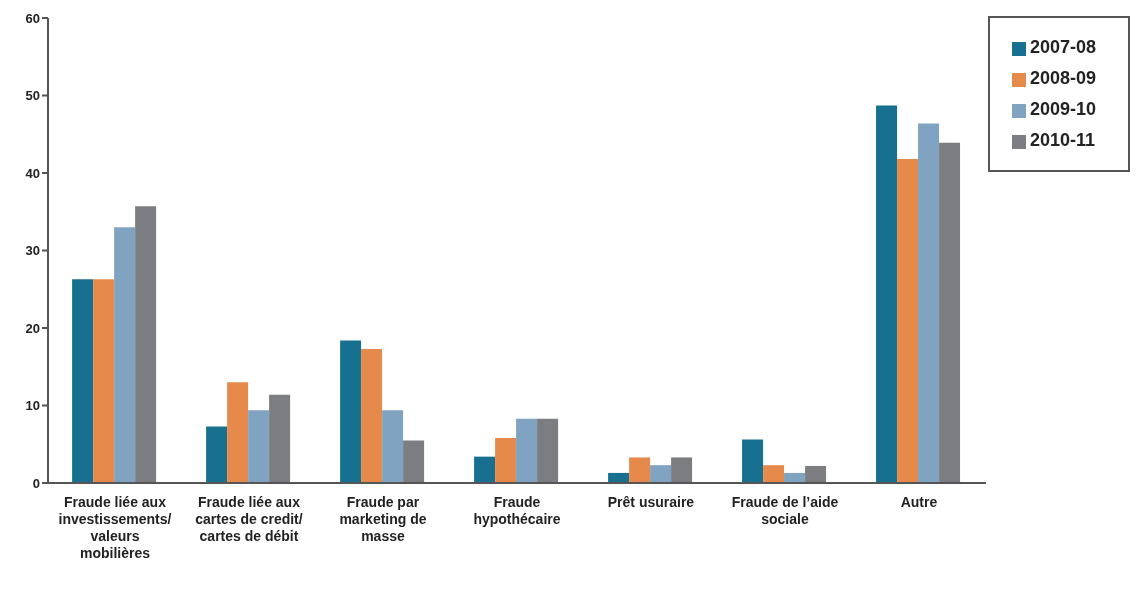  Describe the element at coordinates (32, 96) in the screenshot. I see `y-tick-label: 50` at that location.